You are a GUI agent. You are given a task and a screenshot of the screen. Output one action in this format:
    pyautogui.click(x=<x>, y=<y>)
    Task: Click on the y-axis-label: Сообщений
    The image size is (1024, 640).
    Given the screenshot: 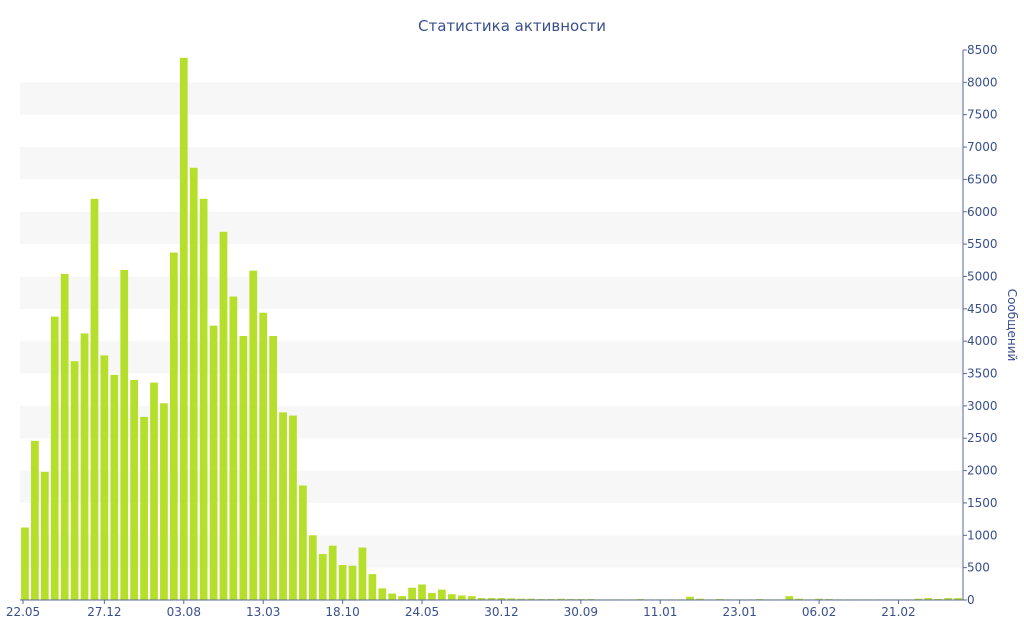 What is the action you would take?
    pyautogui.click(x=1012, y=325)
    